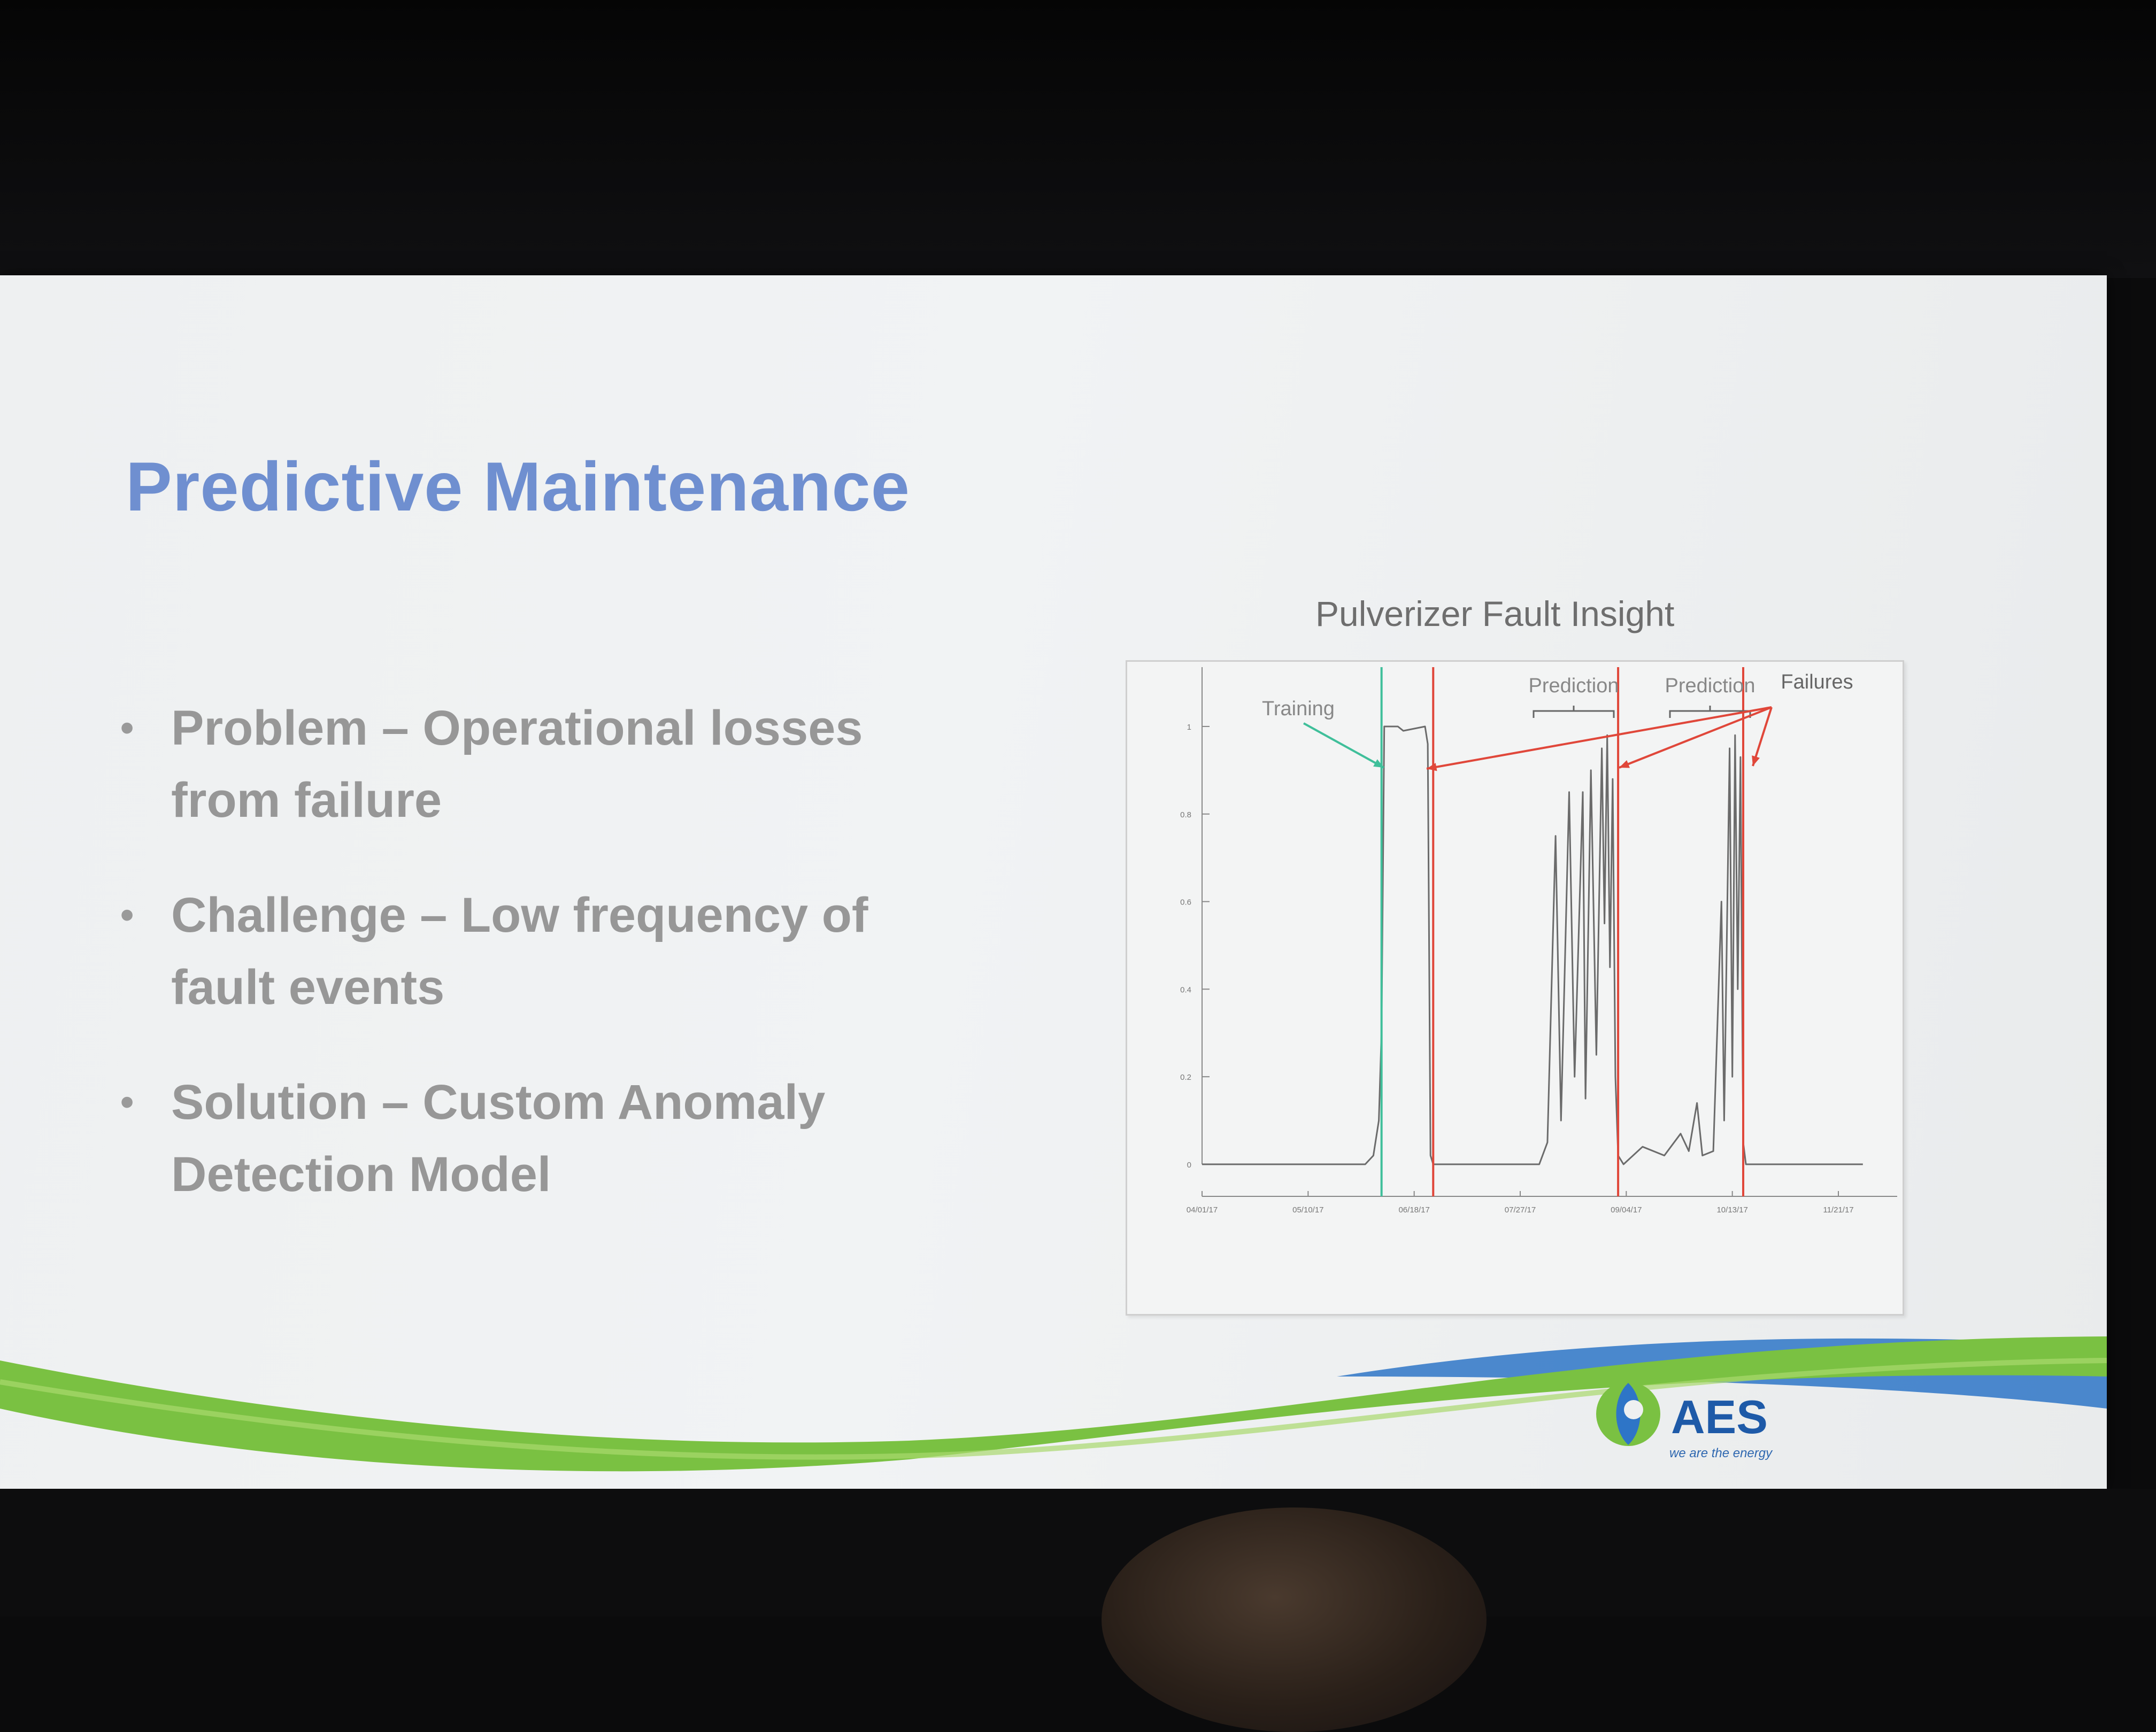 This screenshot has height=1732, width=2156. What do you see at coordinates (1413, 1210) in the screenshot?
I see `x-tick-label: 06/18/17` at bounding box center [1413, 1210].